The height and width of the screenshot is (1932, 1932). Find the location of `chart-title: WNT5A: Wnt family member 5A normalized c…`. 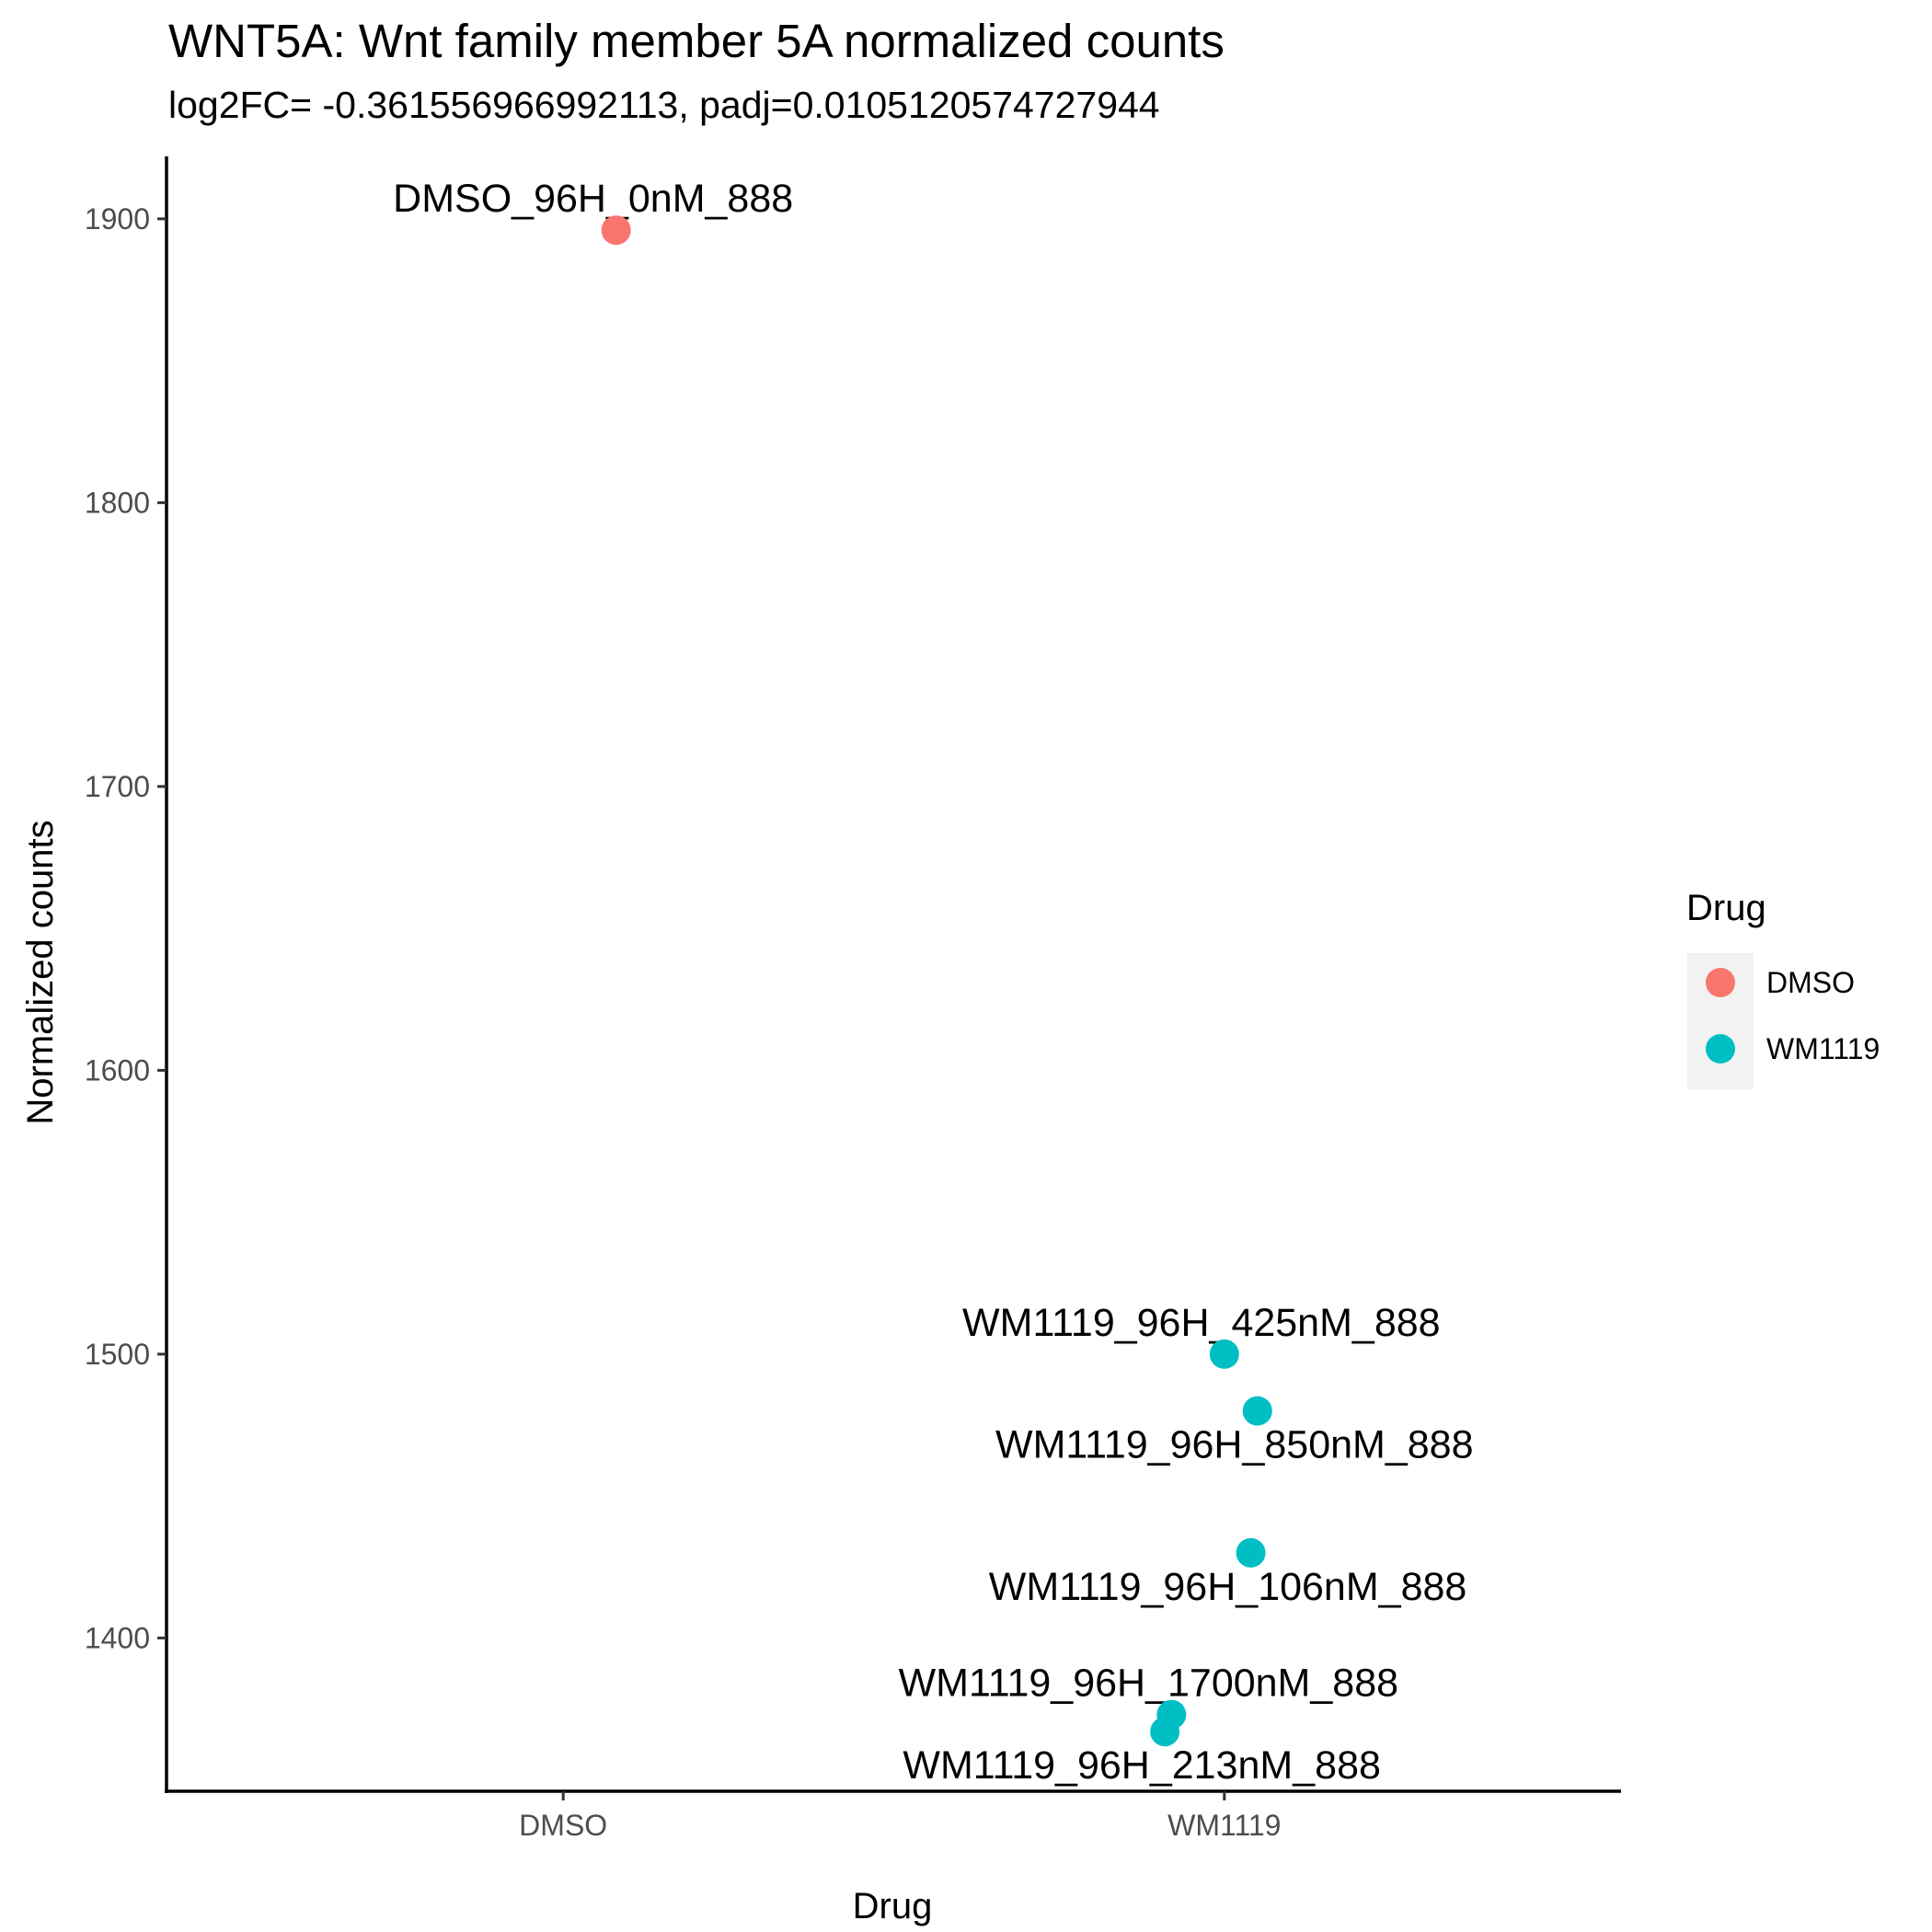

chart-title: WNT5A: Wnt family member 5A normalized c… is located at coordinates (696, 41).